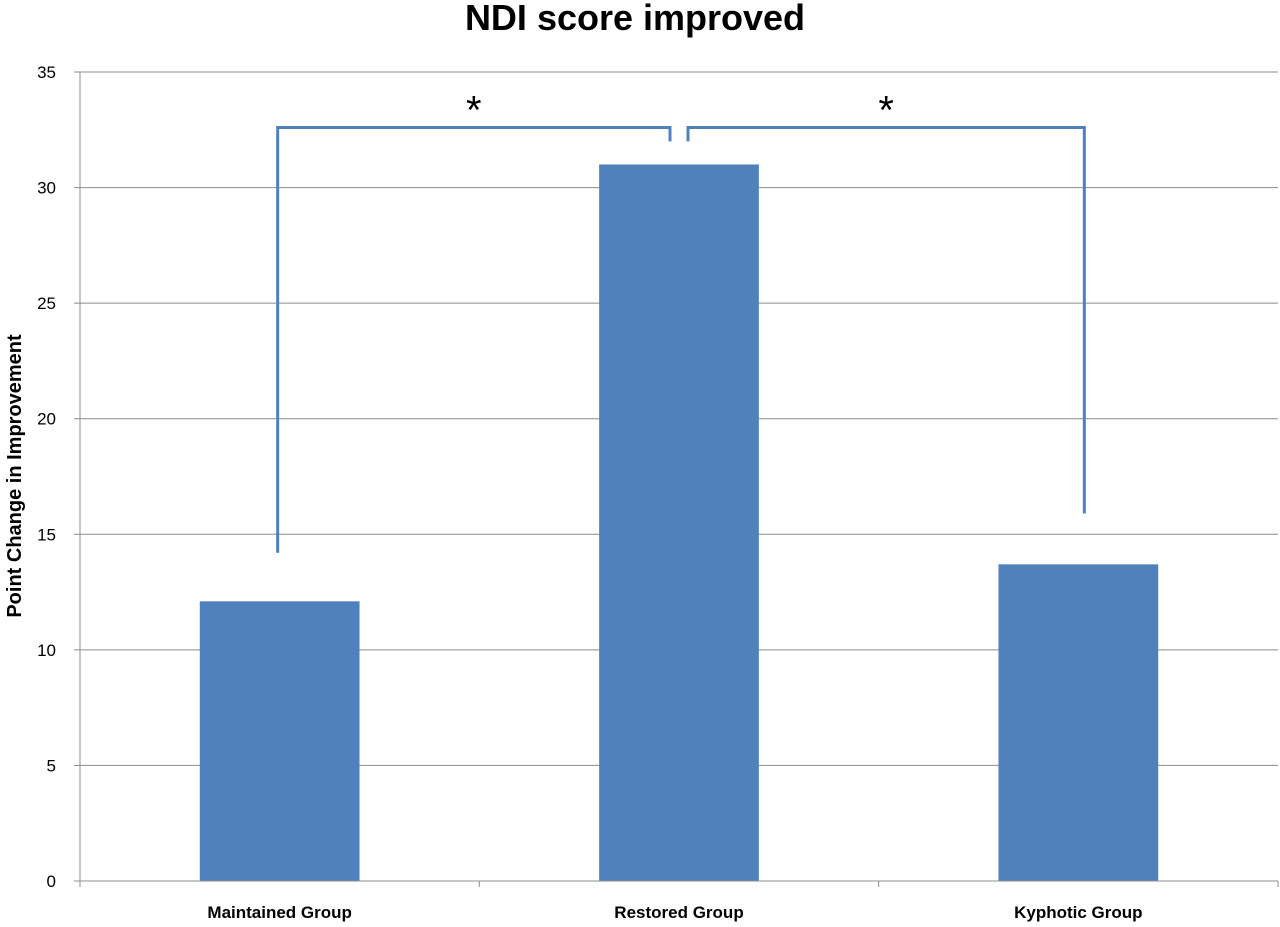 The image size is (1280, 927). Describe the element at coordinates (46, 303) in the screenshot. I see `y-tick-label: 25` at that location.